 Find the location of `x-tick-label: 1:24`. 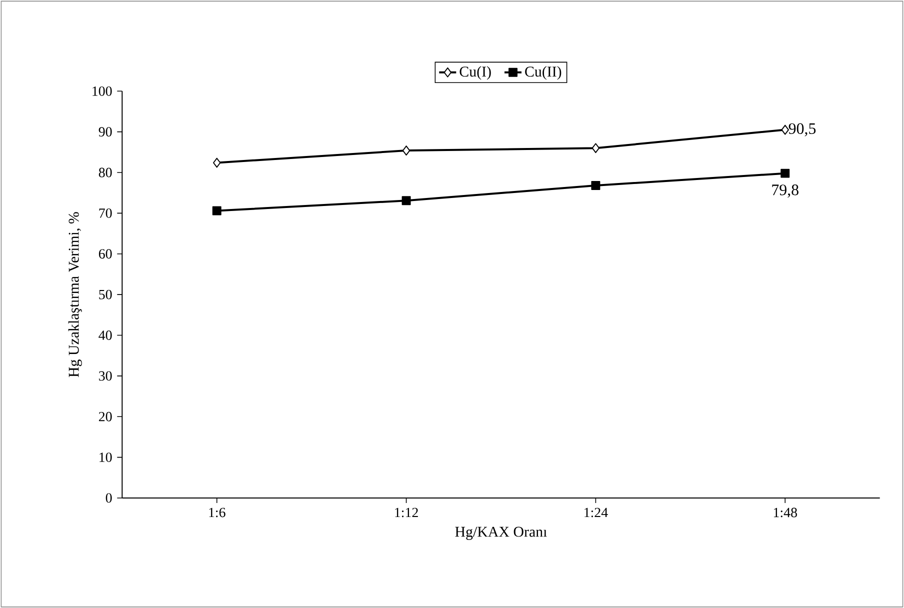

x-tick-label: 1:24 is located at coordinates (596, 513).